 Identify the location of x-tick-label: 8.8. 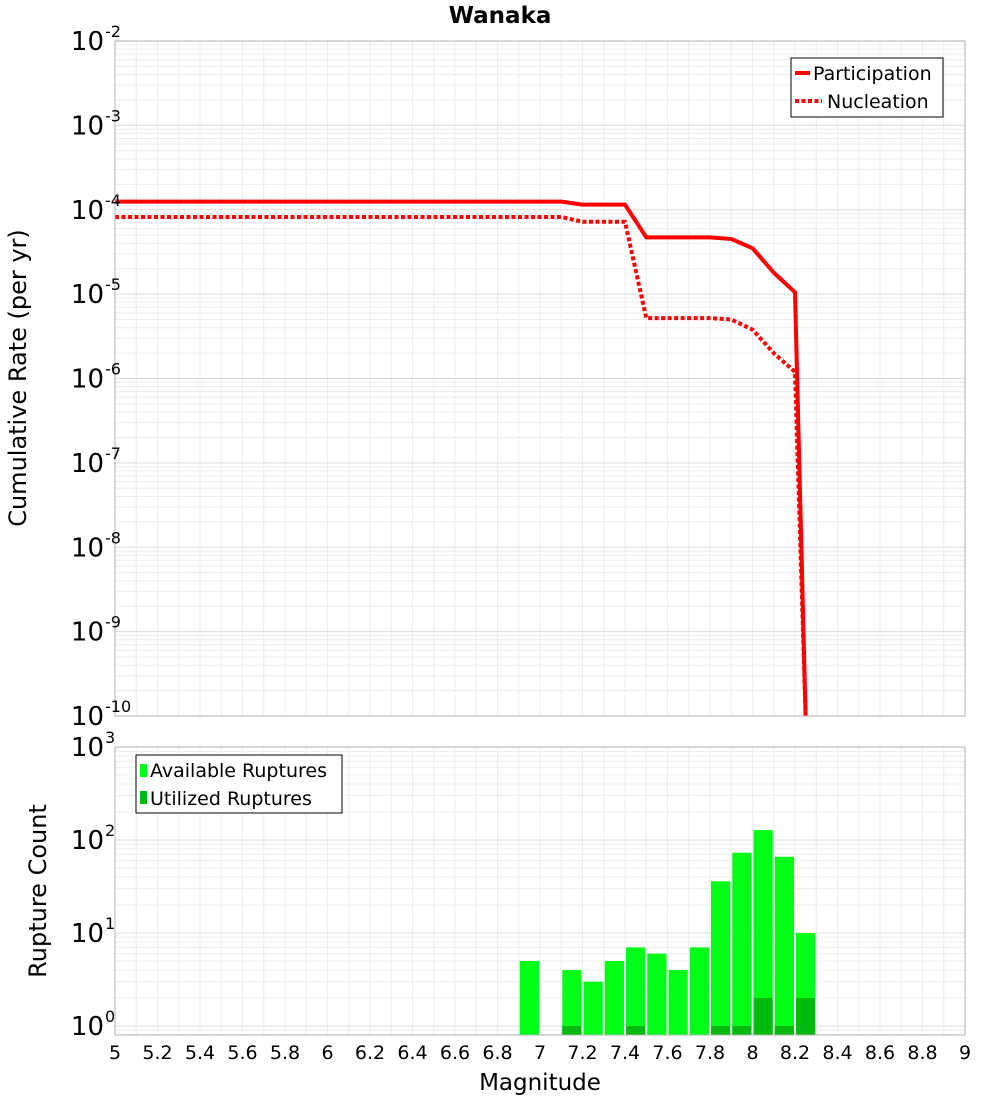
(922, 1053).